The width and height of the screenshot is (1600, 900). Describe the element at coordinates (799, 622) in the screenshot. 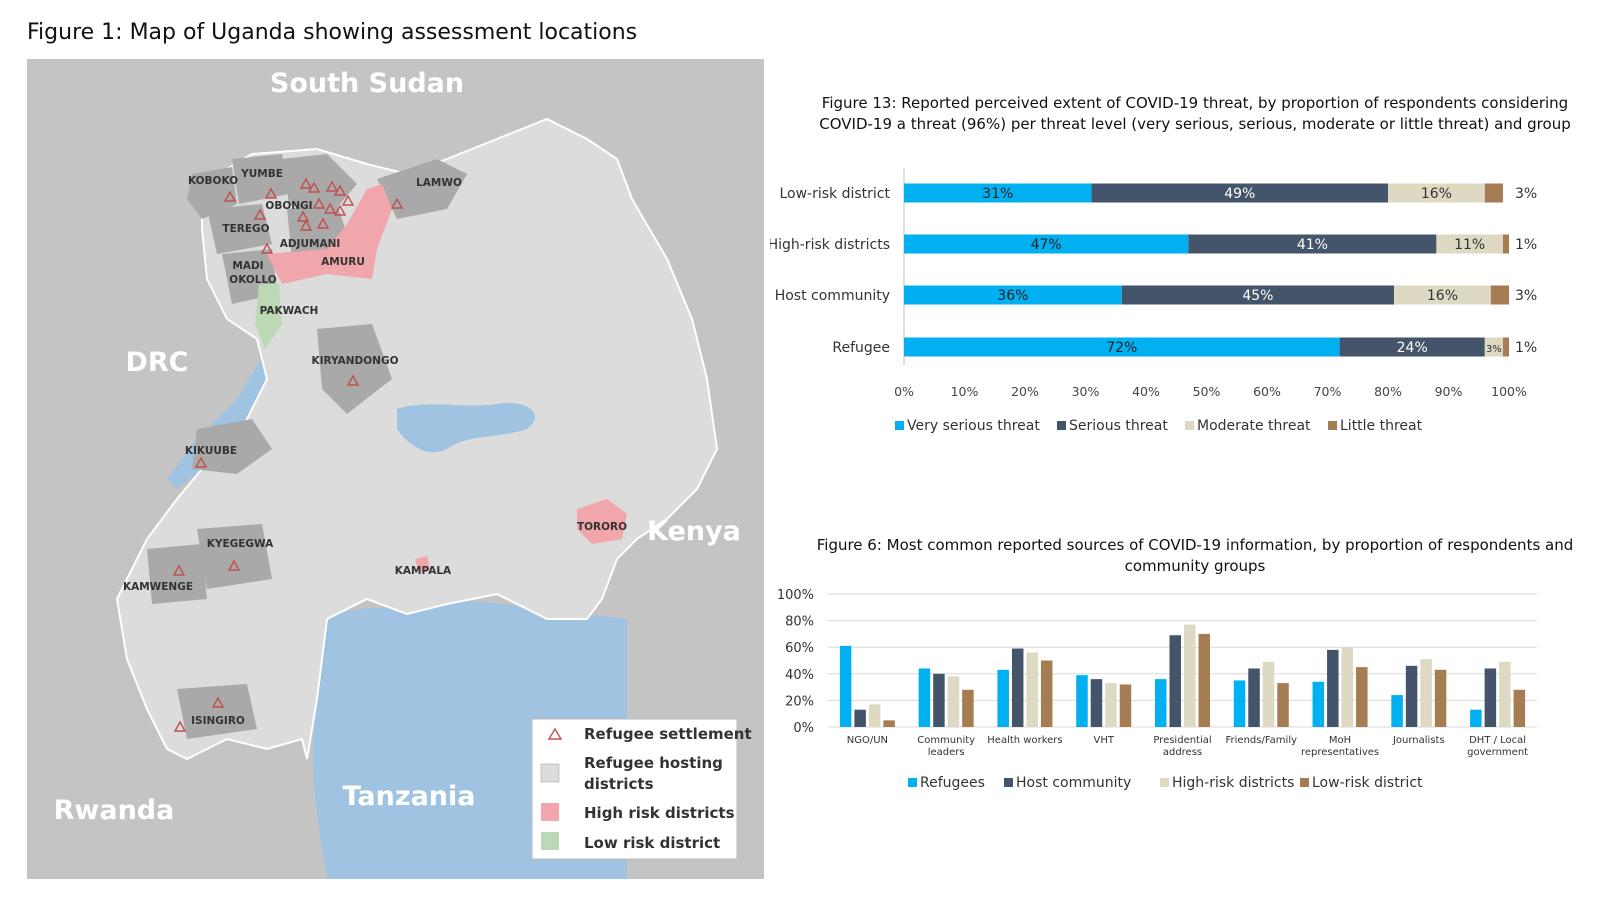

I see `y-tick-label: 80%` at that location.